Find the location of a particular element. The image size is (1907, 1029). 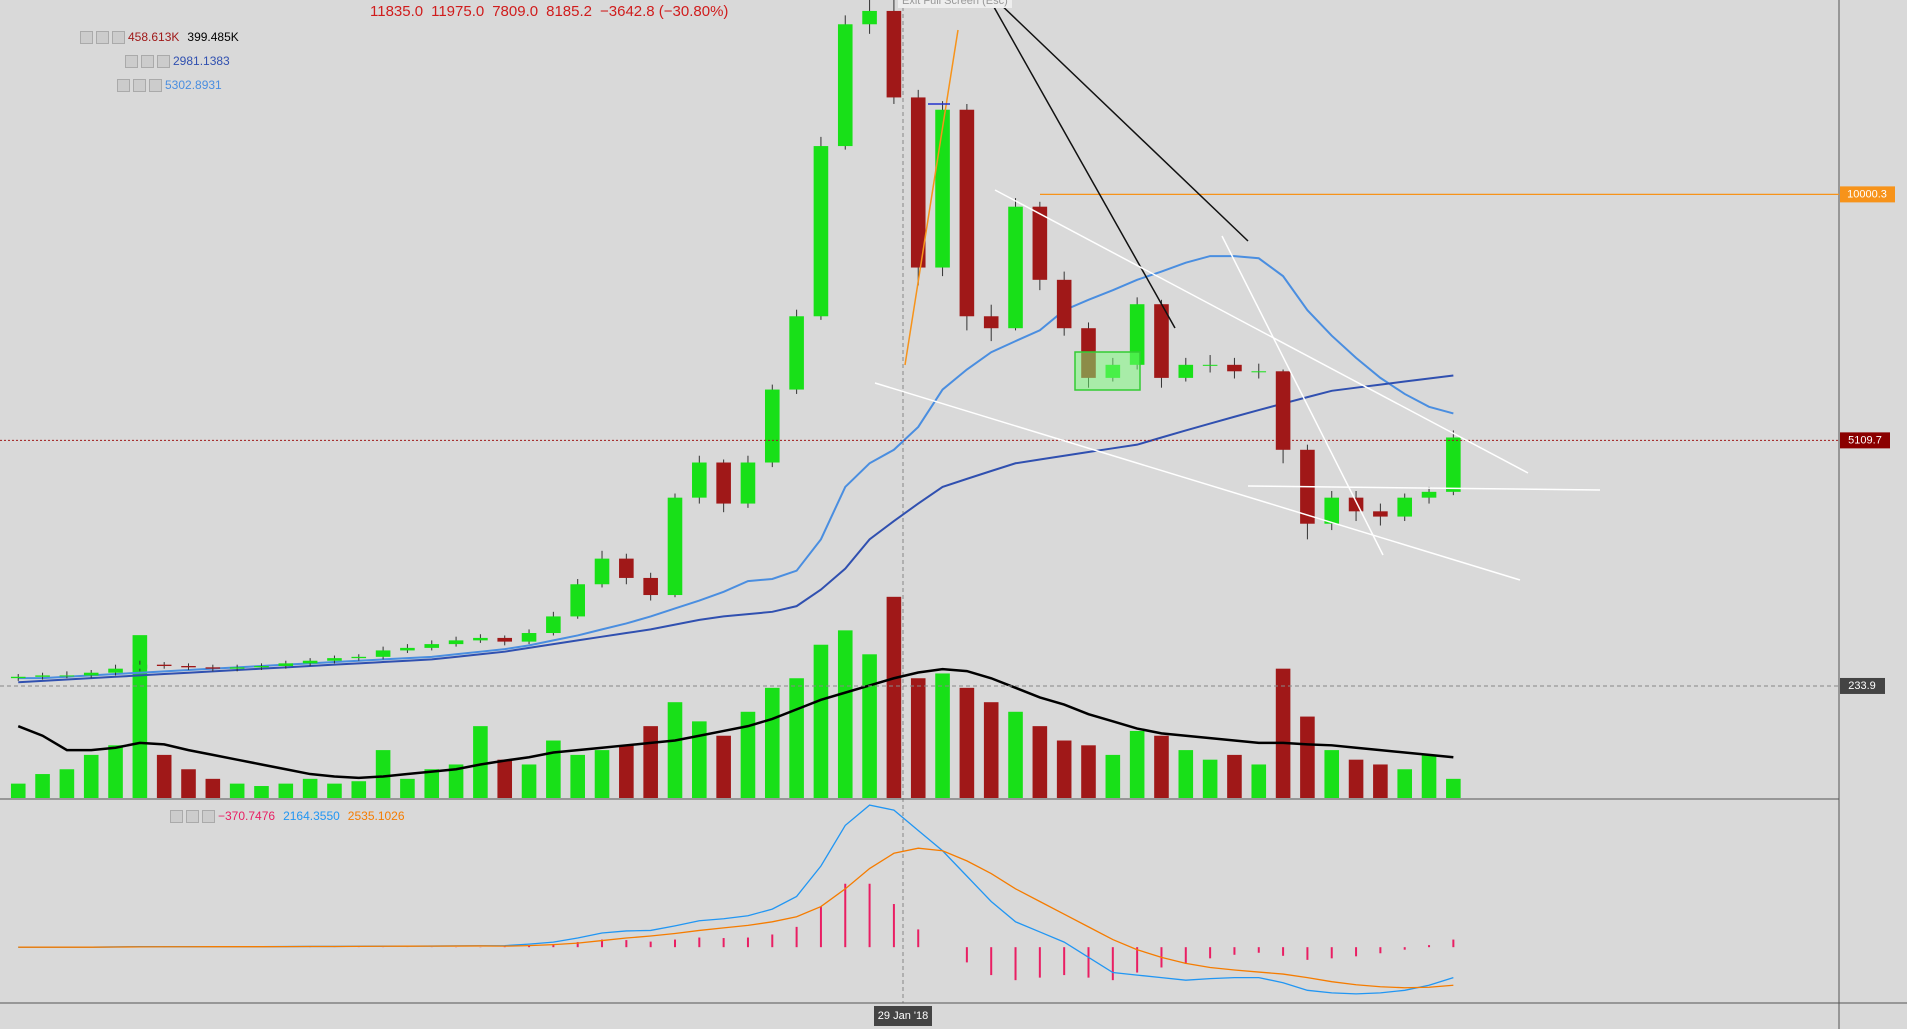

macd-pane is located at coordinates (736, 899).